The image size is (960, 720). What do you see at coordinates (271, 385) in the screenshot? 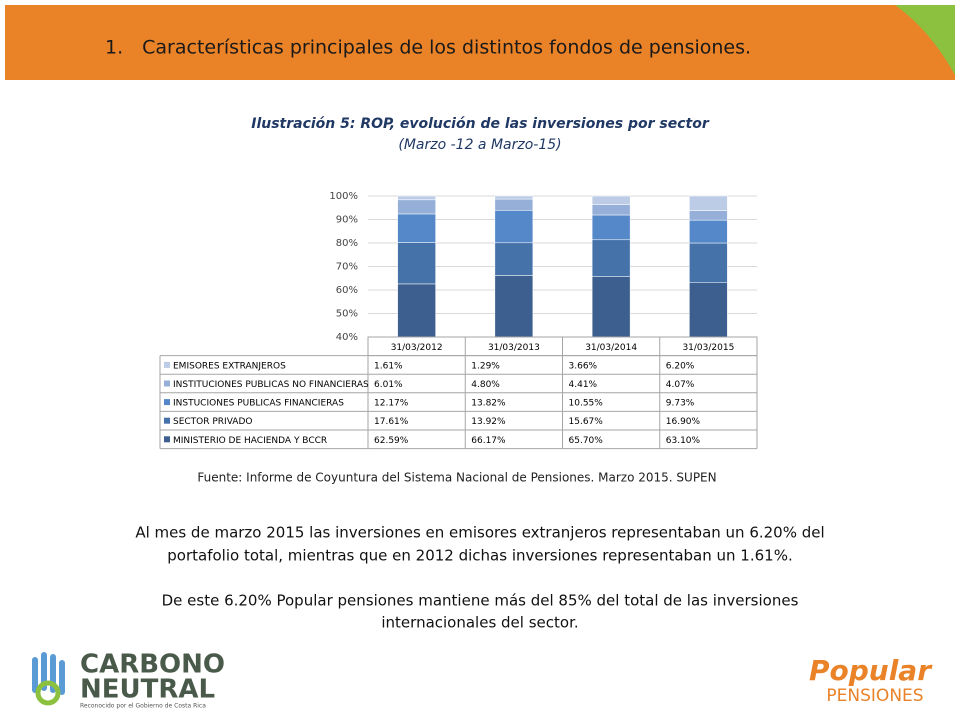
I see `legend-label: INSTITUCIONES PUBLICAS NO FINANCIERAS` at bounding box center [271, 385].